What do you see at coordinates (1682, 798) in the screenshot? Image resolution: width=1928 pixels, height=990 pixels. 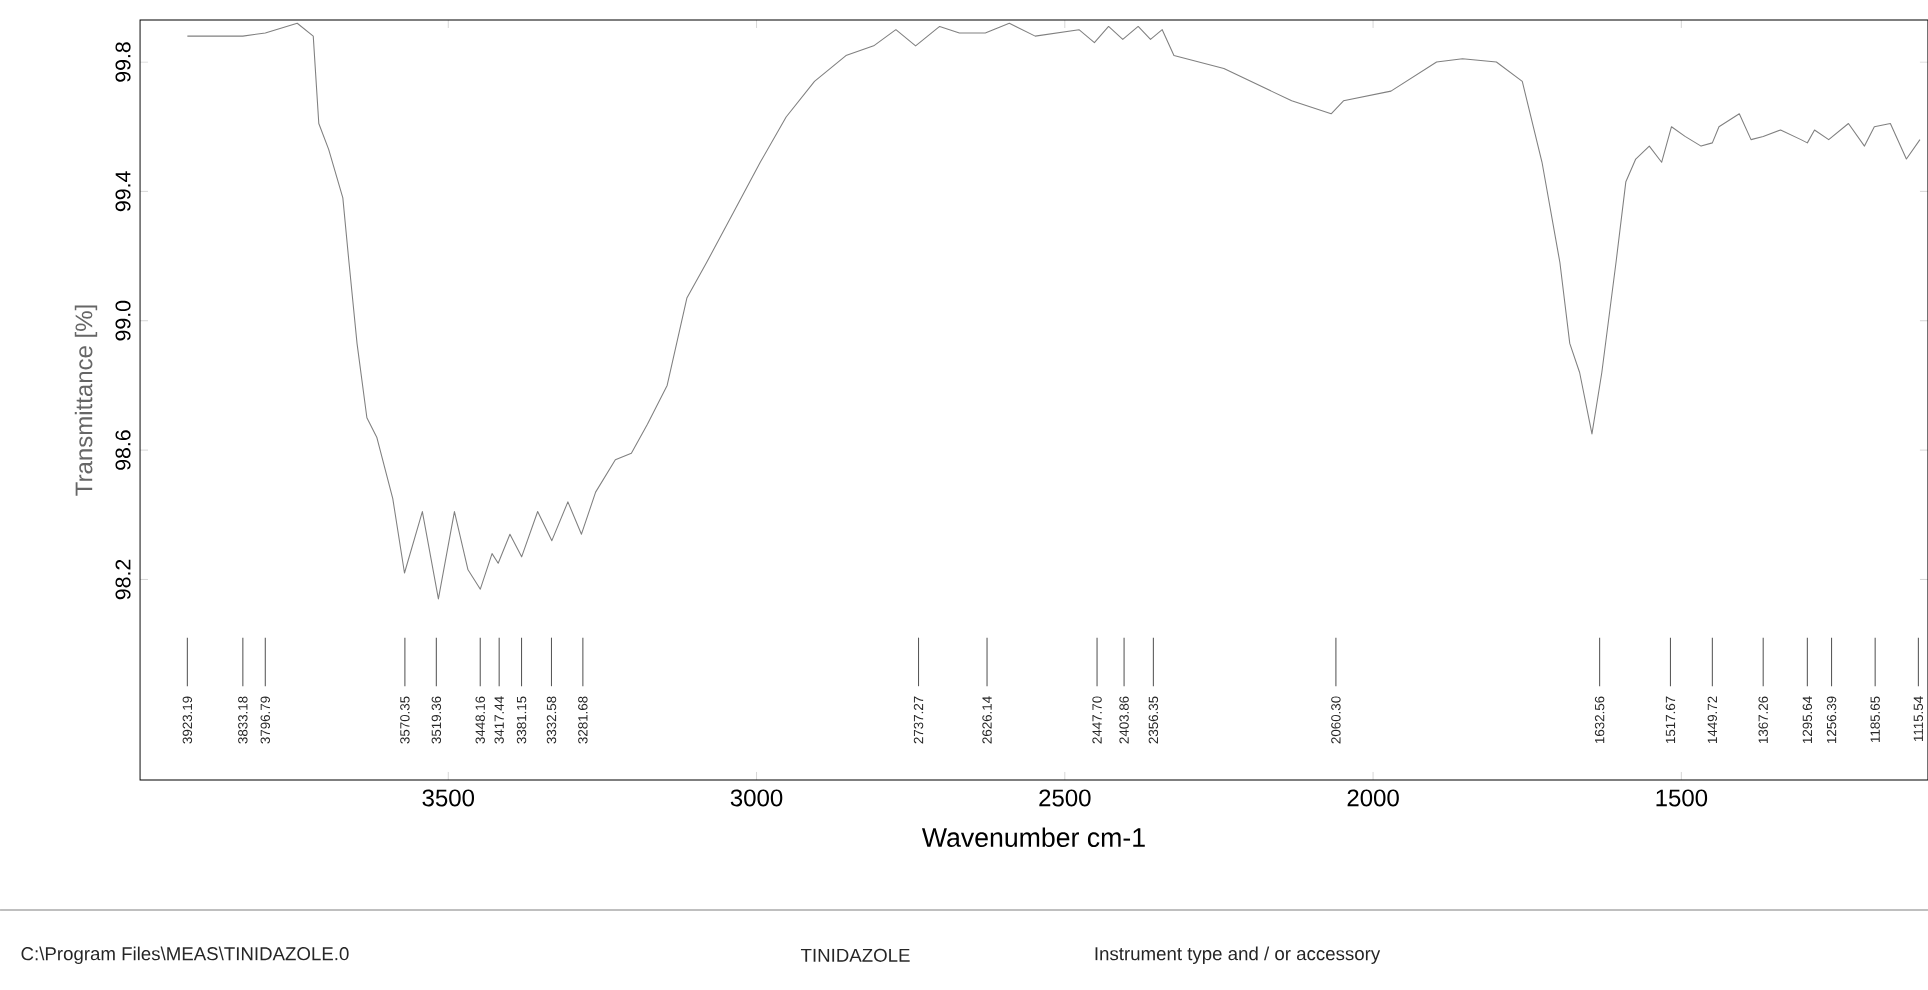 I see `x-tick-label: 1500` at bounding box center [1682, 798].